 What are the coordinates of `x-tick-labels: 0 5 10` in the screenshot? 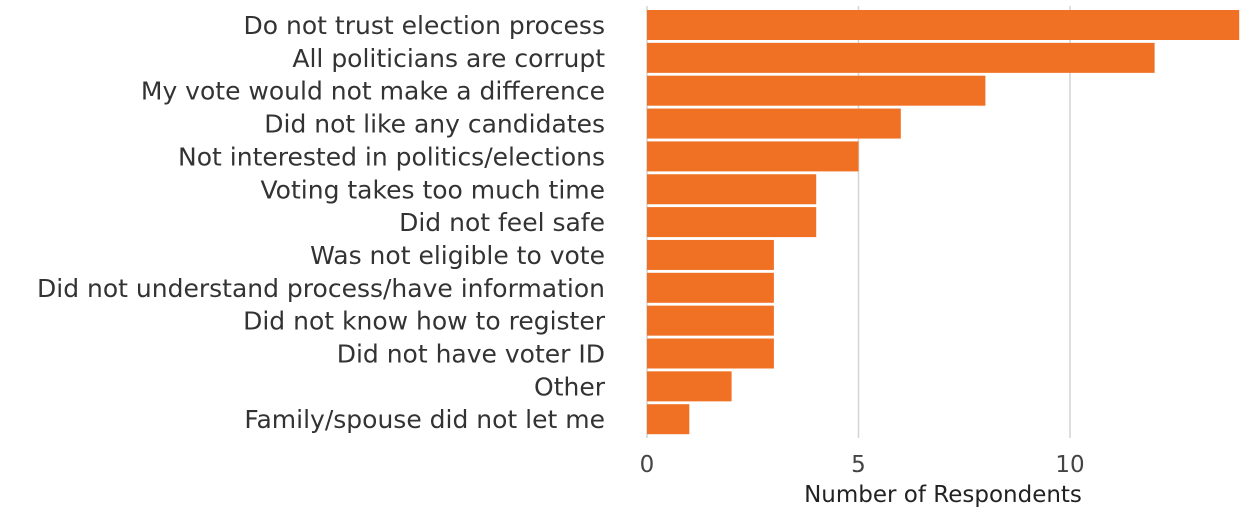 It's located at (862, 465).